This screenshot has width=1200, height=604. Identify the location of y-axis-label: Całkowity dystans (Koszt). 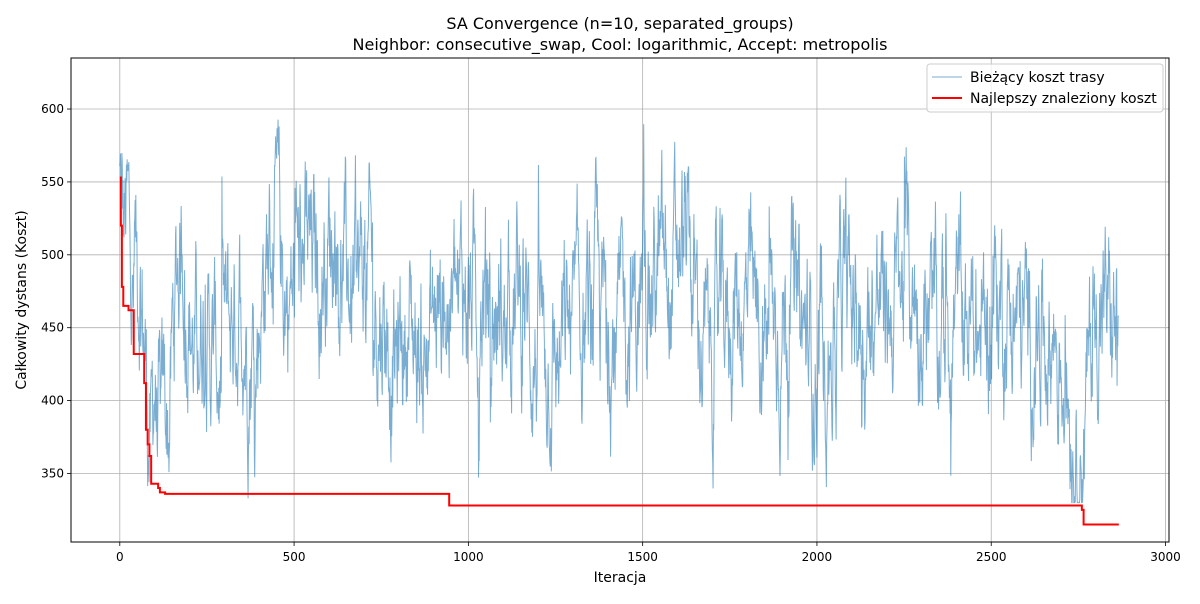
(22, 299).